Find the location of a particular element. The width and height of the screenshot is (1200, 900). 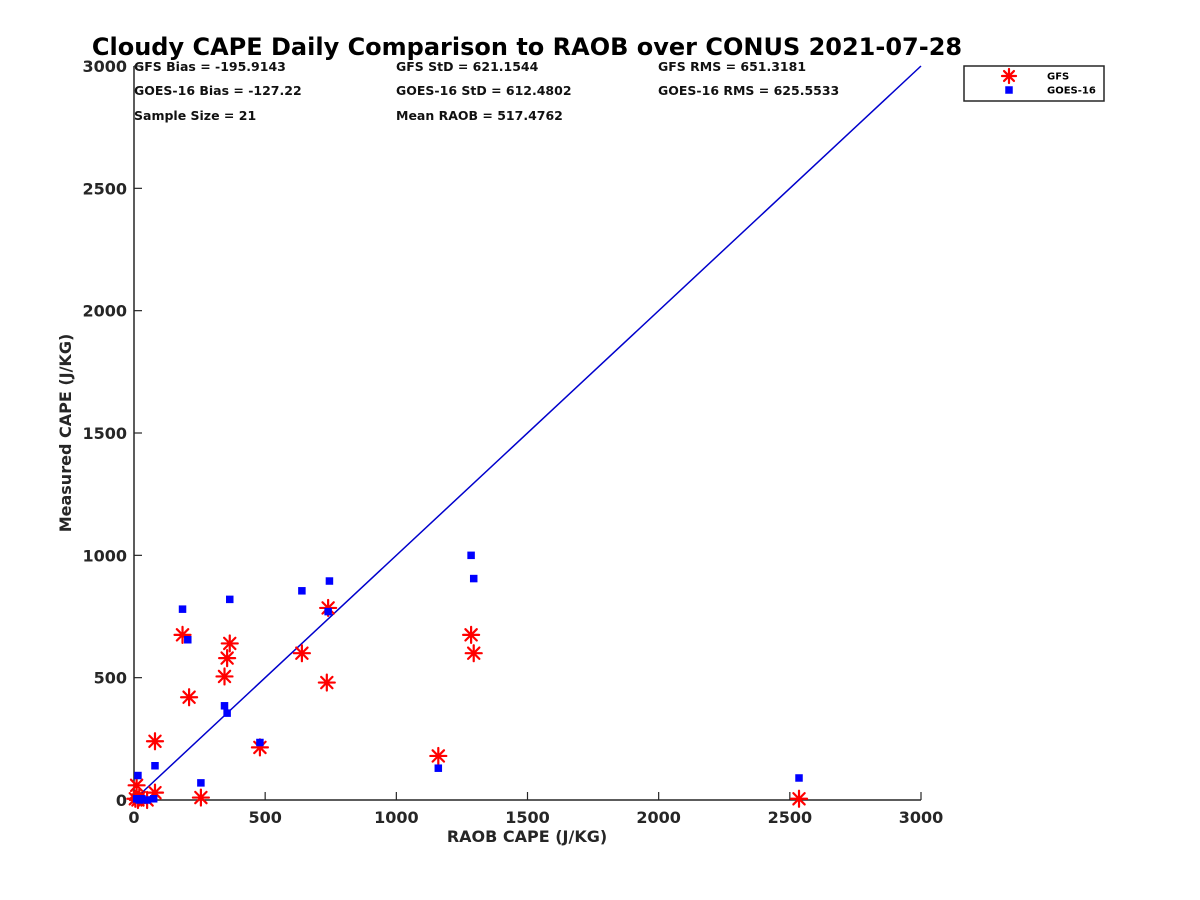

x-tick-label: 3000 is located at coordinates (921, 817).